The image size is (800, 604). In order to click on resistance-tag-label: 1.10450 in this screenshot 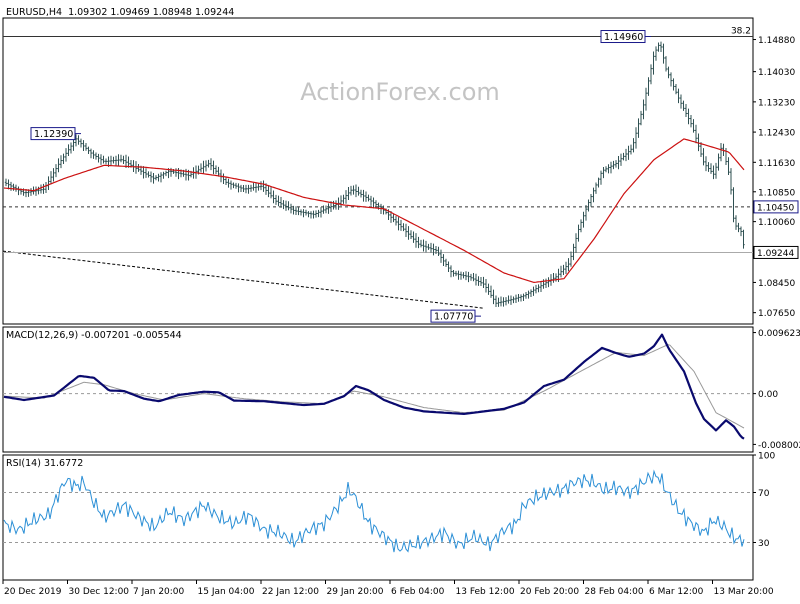, I will do `click(775, 208)`.